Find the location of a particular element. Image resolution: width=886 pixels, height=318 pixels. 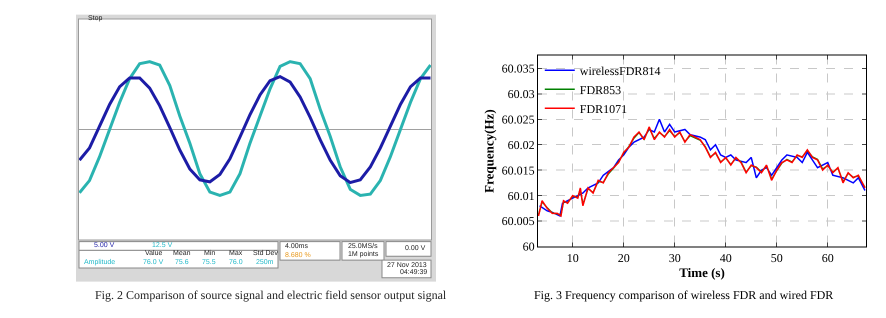

x-axis-title: Time (s) is located at coordinates (702, 272).